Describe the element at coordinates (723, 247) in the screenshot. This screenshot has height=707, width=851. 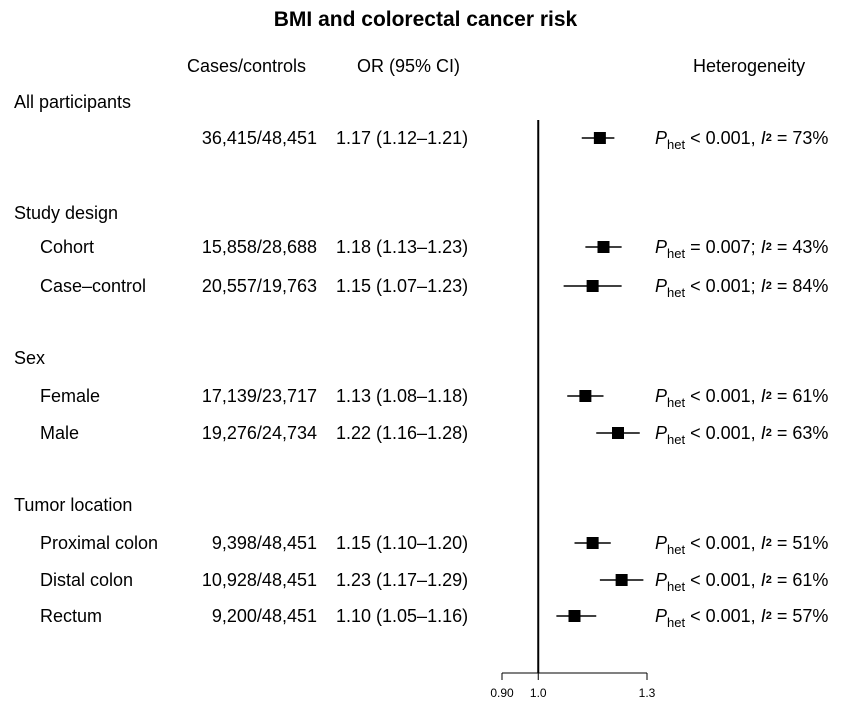
I see `het-p-value: = 0.007;` at that location.